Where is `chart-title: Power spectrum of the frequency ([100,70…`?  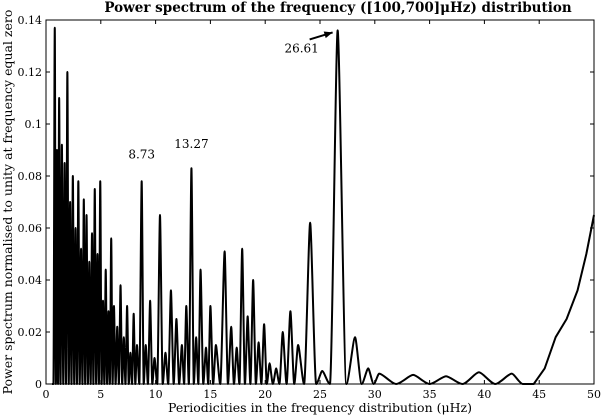
chart-title: Power spectrum of the frequency ([100,70… is located at coordinates (337, 8).